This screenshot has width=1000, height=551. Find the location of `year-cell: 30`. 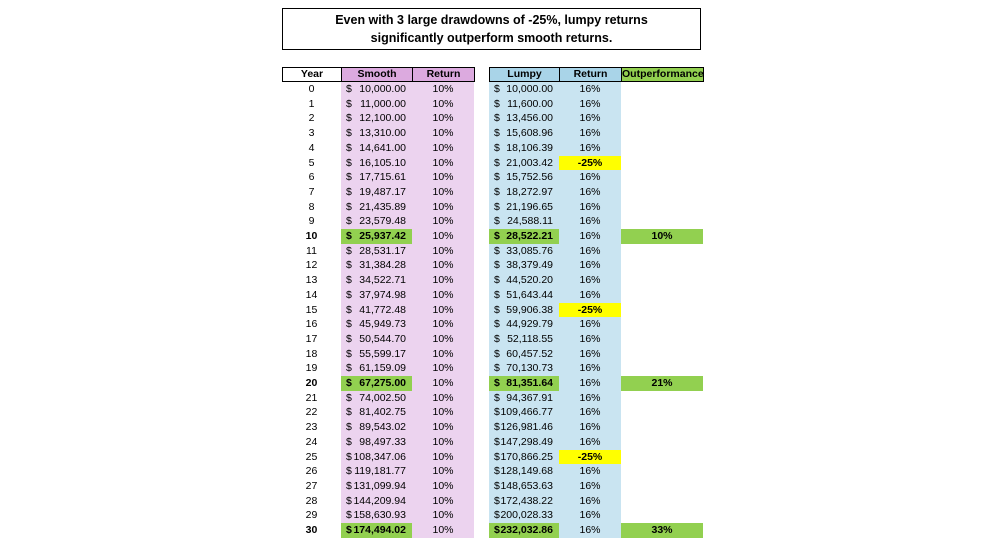

year-cell: 30 is located at coordinates (311, 530).